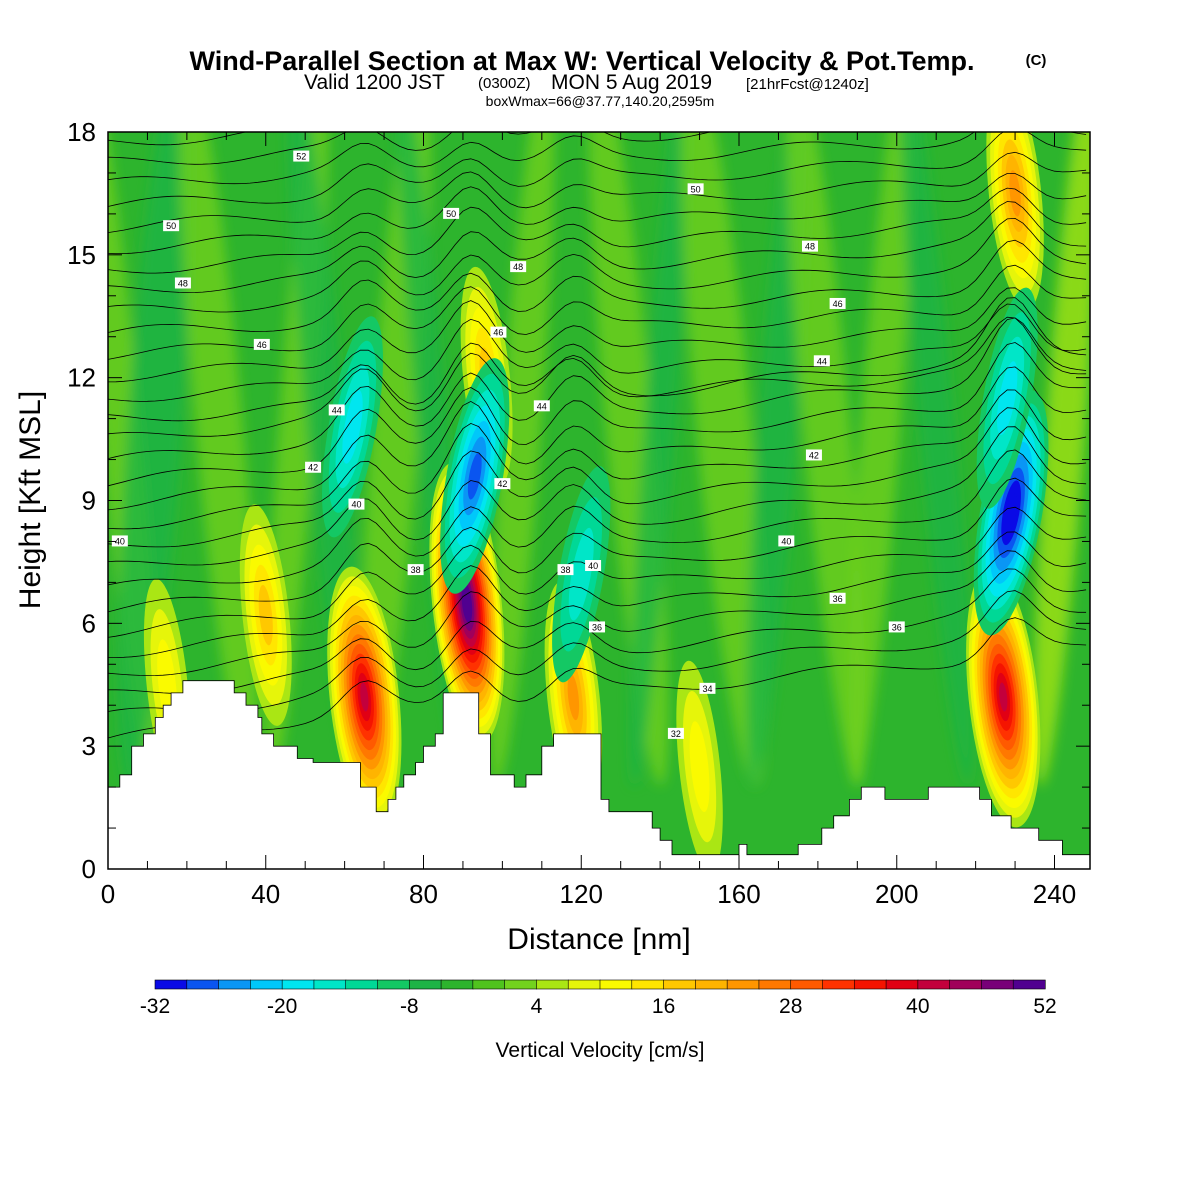  Describe the element at coordinates (707, 689) in the screenshot. I see `label-text: 34` at that location.